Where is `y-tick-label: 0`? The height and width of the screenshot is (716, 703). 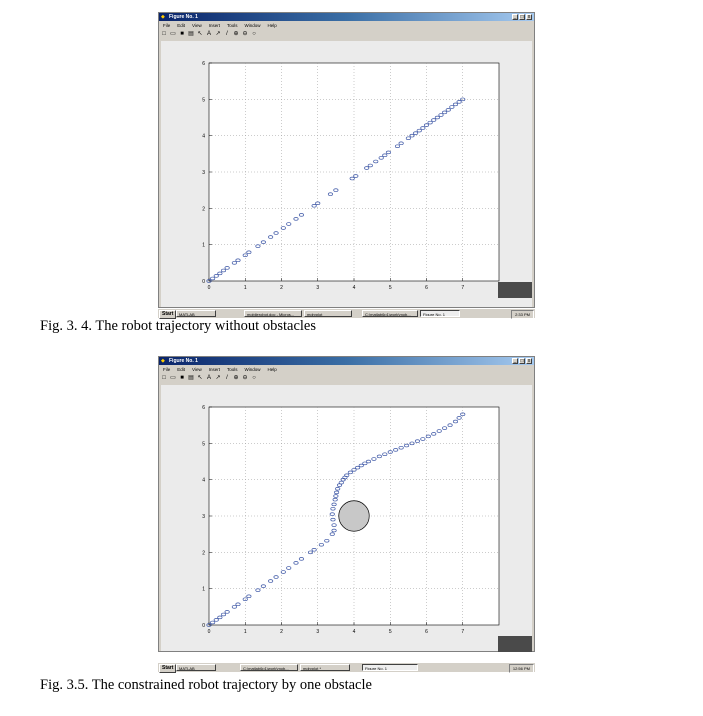 y-tick-label: 0 is located at coordinates (203, 626).